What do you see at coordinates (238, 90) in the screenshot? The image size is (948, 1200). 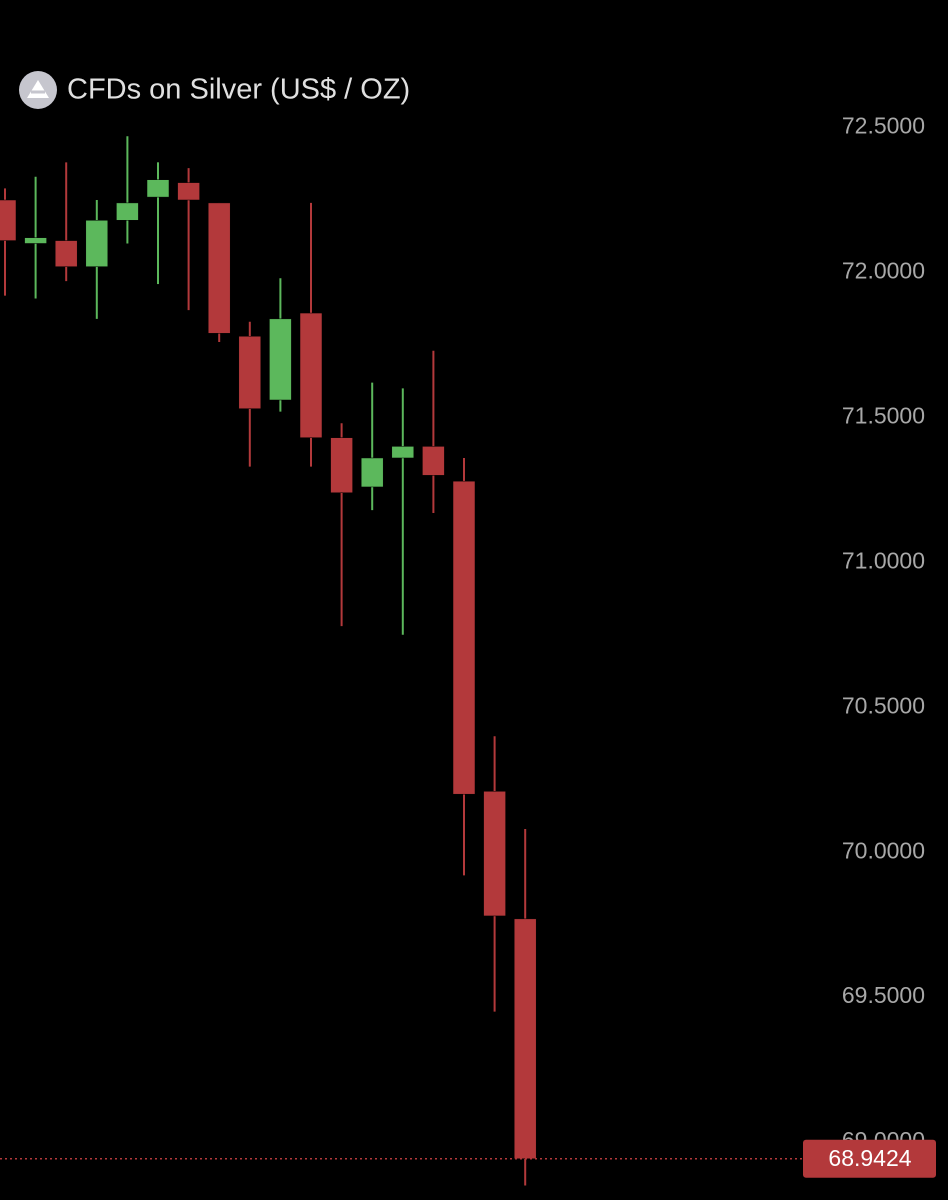 I see `chart-title: CFDs on Silver (US$ / OZ)` at bounding box center [238, 90].